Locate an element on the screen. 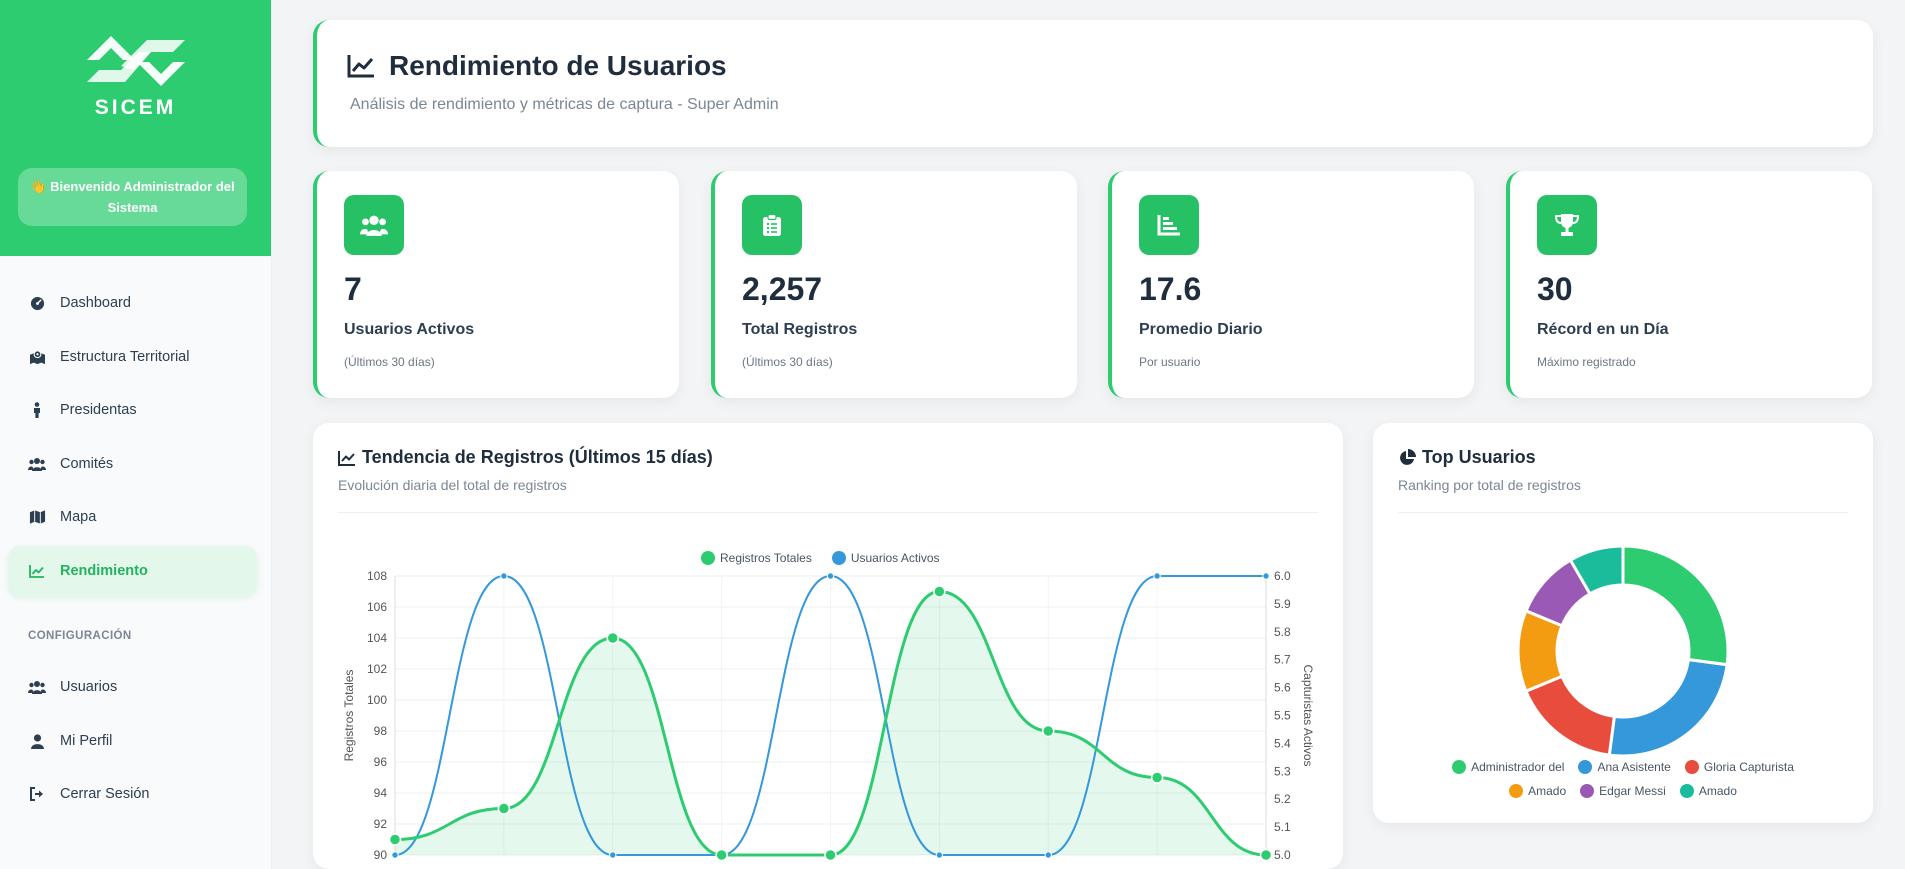  sidebar-item-label: Mi Perfil is located at coordinates (86, 741).